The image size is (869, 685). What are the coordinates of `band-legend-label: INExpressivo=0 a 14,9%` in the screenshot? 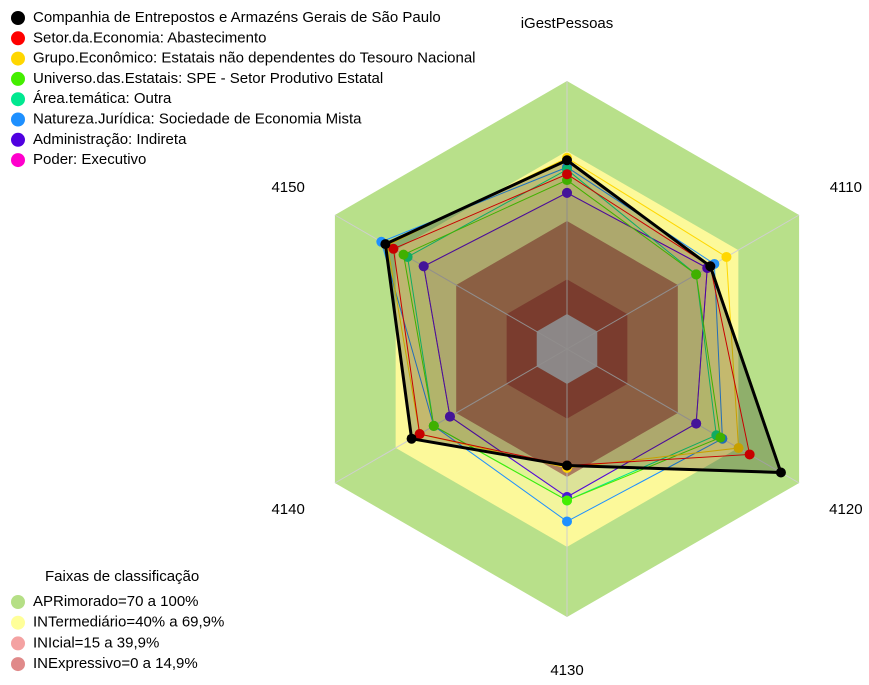 It's located at (115, 663).